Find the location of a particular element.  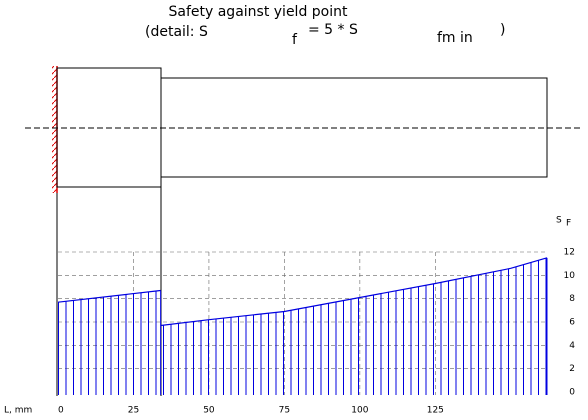

subtitle-part: fm in is located at coordinates (455, 38).